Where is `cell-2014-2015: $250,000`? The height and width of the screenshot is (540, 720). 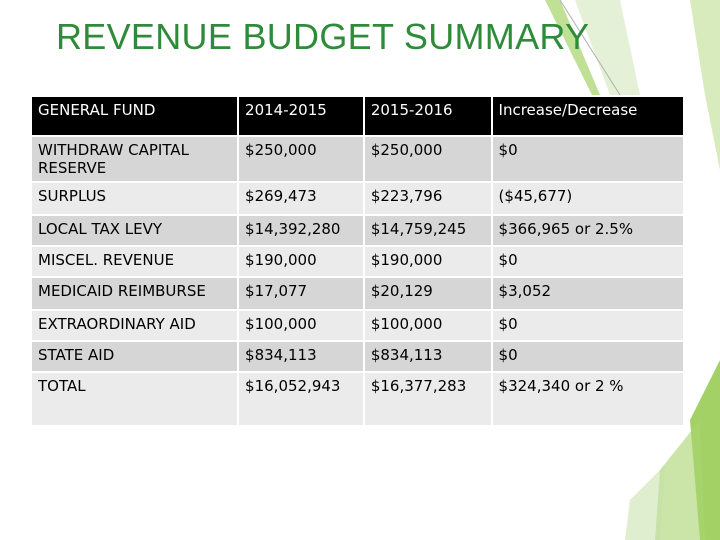
cell-2014-2015: $250,000 is located at coordinates (301, 159).